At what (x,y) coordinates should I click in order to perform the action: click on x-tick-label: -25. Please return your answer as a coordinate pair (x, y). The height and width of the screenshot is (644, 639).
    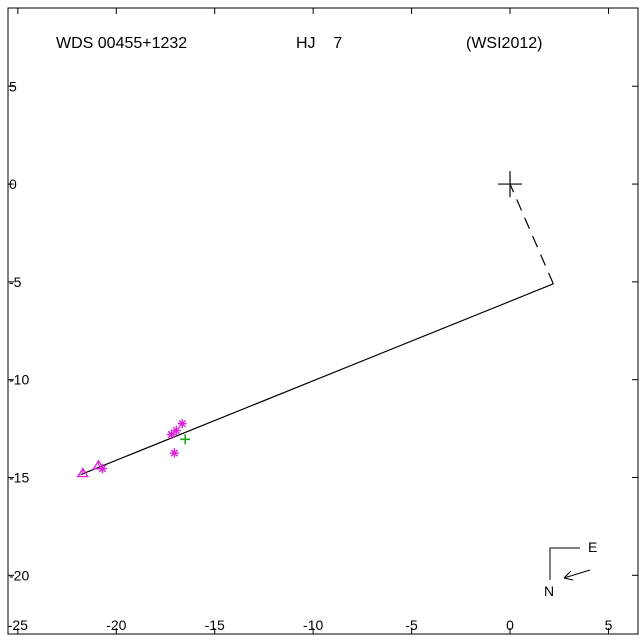
    Looking at the image, I should click on (18, 625).